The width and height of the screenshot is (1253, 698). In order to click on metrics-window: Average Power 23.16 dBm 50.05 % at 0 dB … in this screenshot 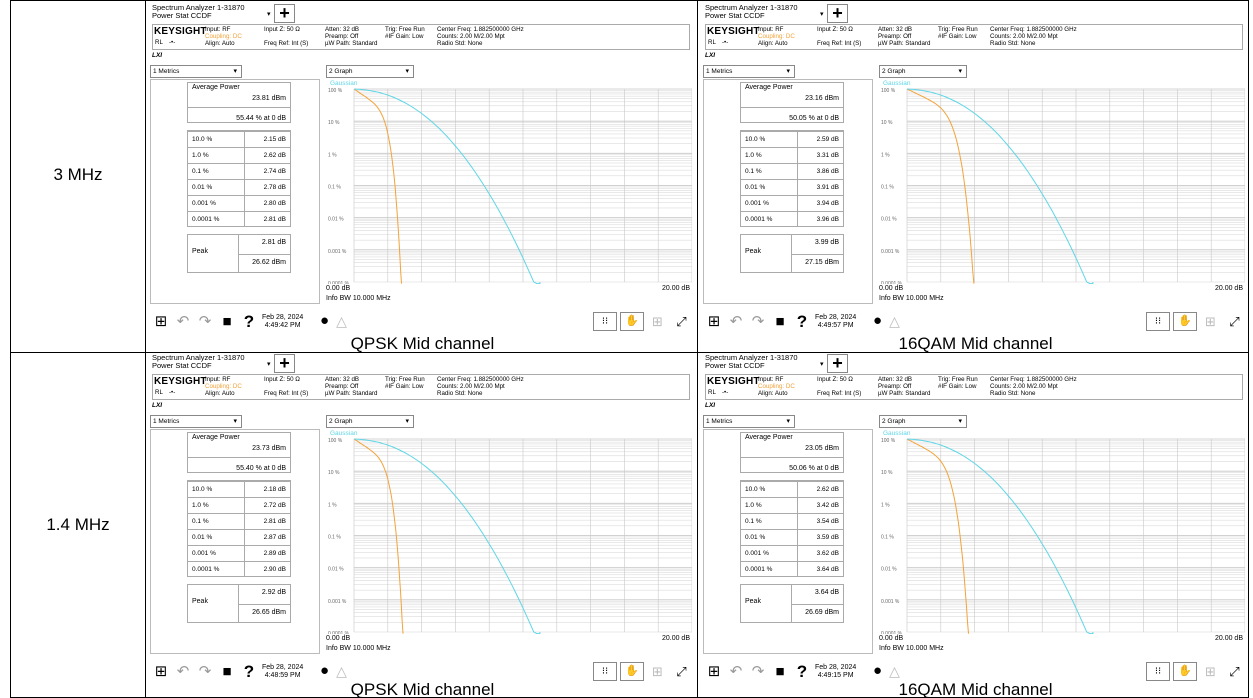, I will do `click(788, 191)`.